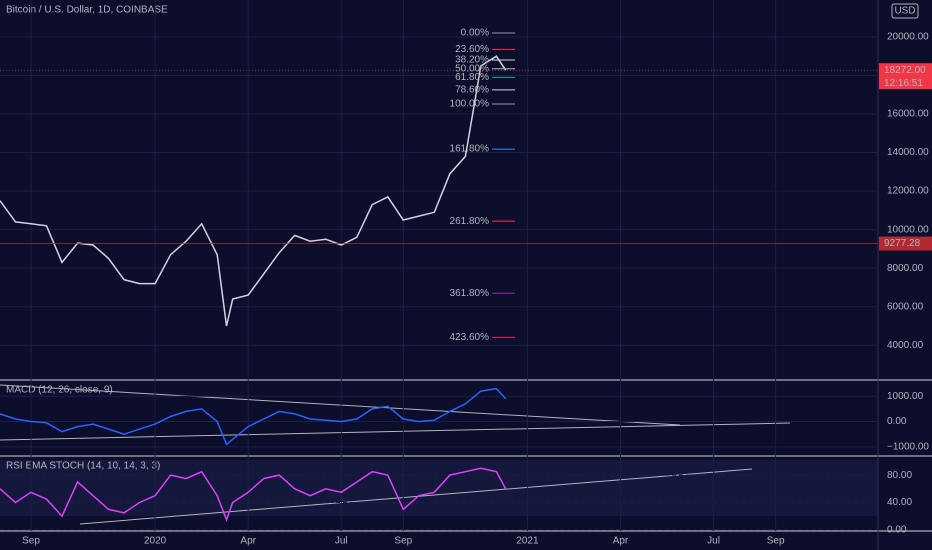  What do you see at coordinates (470, 221) in the screenshot?
I see `fib-label: 261.80%` at bounding box center [470, 221].